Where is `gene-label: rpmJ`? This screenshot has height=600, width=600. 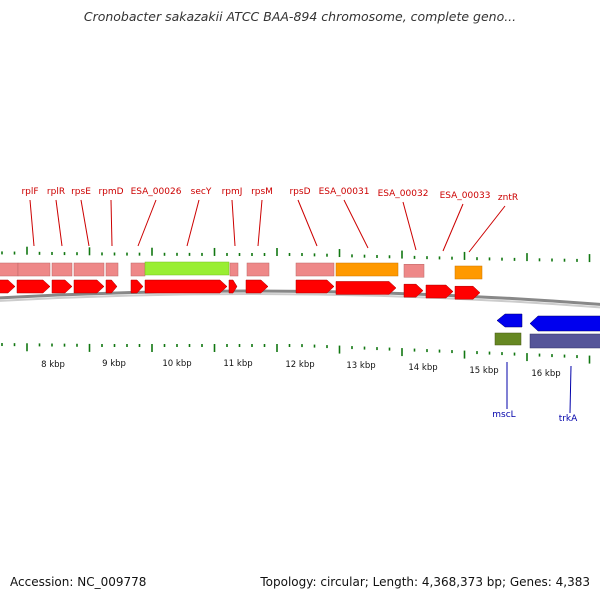
gene-label: rpmJ is located at coordinates (232, 192).